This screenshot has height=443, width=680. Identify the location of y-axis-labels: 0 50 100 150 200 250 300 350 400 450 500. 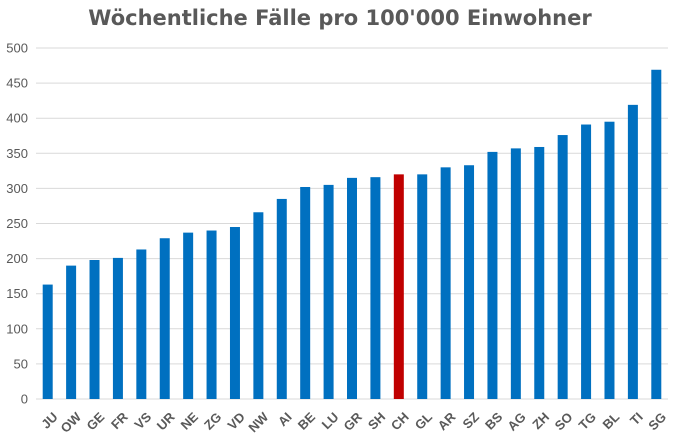
(17, 224).